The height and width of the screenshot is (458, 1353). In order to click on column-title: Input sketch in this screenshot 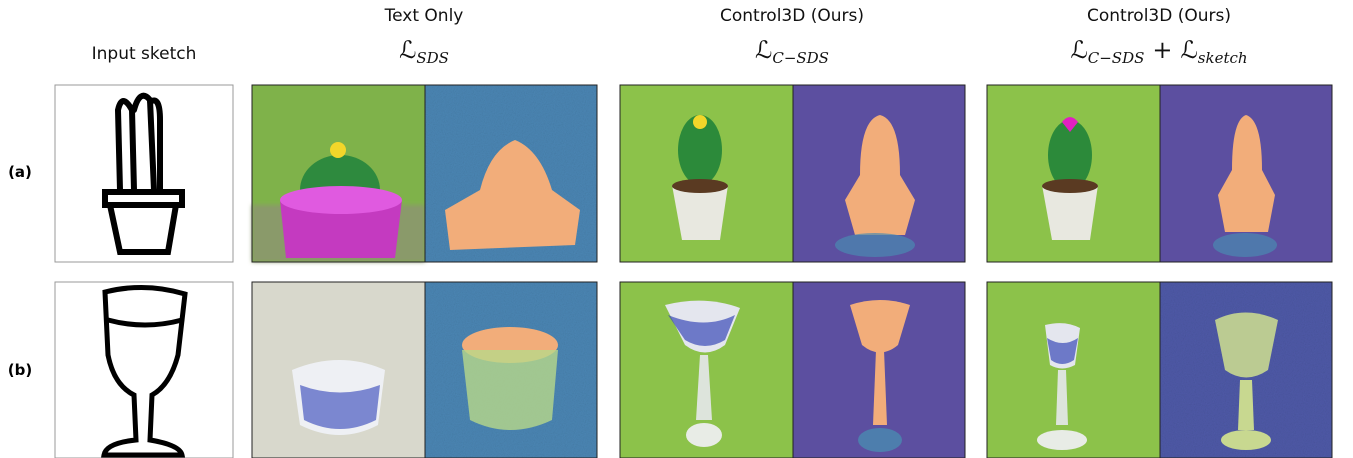, I will do `click(144, 54)`.